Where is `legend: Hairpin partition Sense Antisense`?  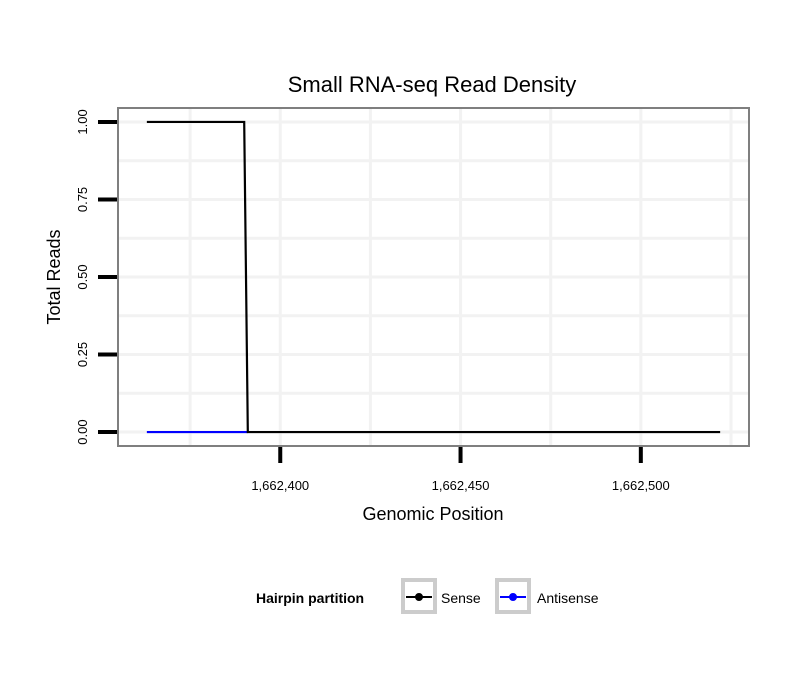
legend: Hairpin partition Sense Antisense is located at coordinates (427, 596).